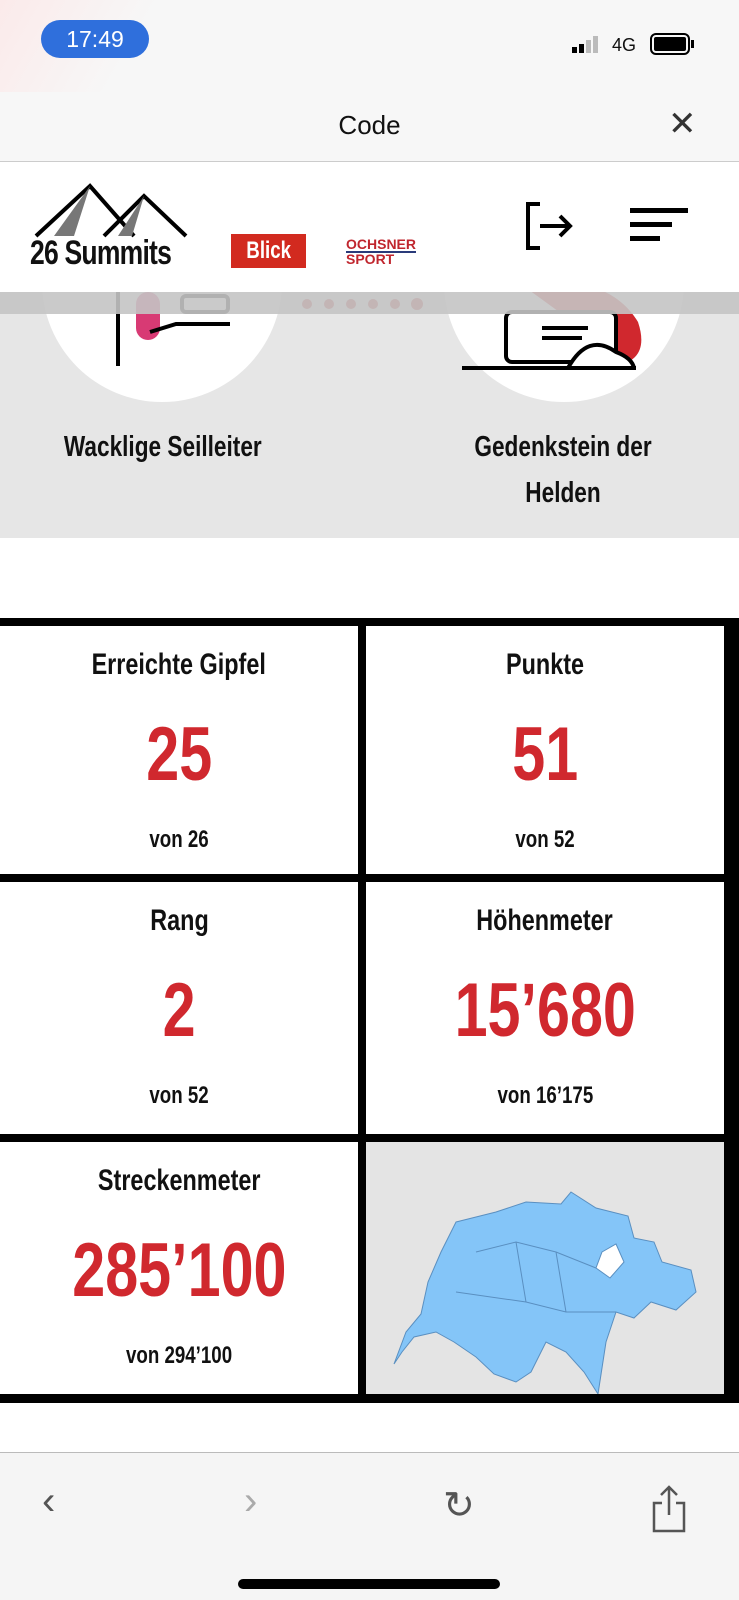  Describe the element at coordinates (369, 46) in the screenshot. I see `status-bar: 17:49 4G` at that location.